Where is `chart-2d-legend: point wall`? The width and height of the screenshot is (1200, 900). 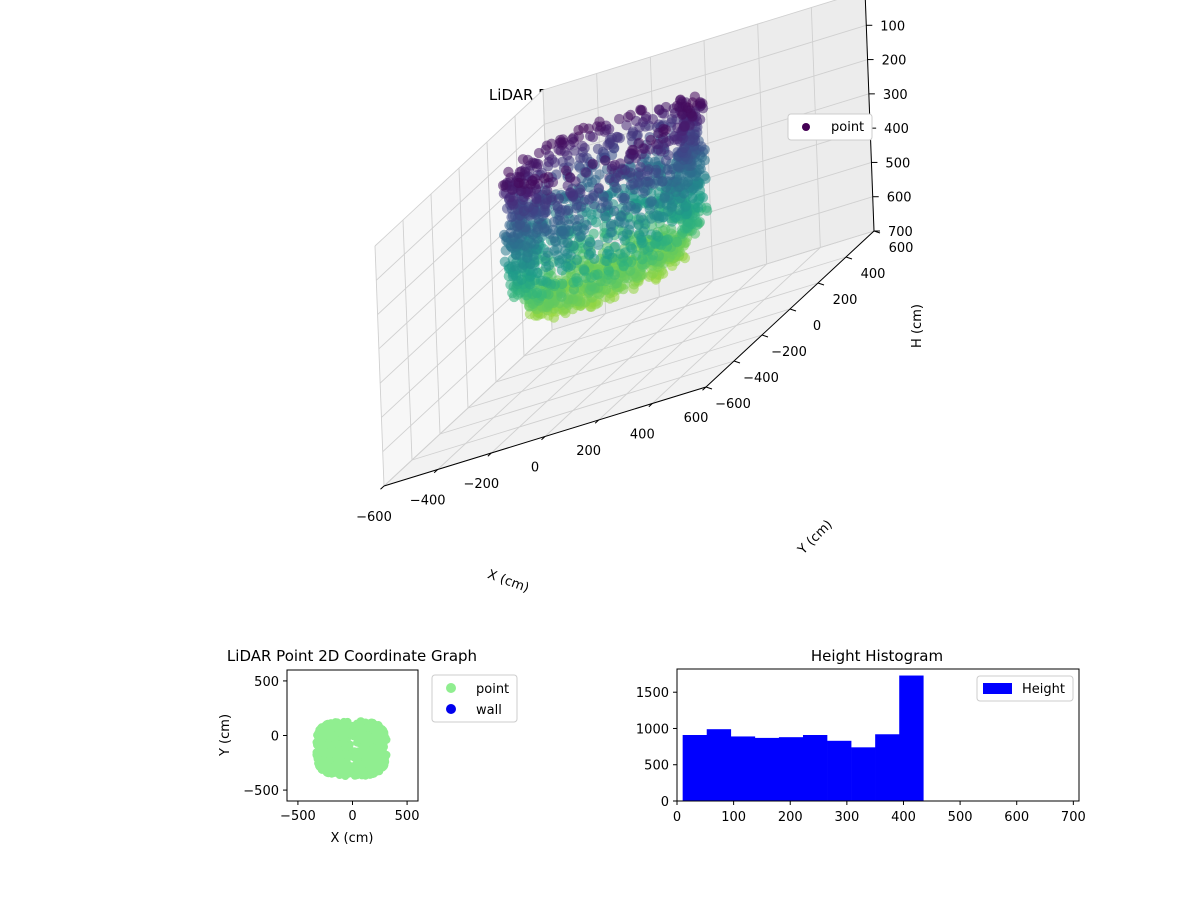 chart-2d-legend: point wall is located at coordinates (474, 698).